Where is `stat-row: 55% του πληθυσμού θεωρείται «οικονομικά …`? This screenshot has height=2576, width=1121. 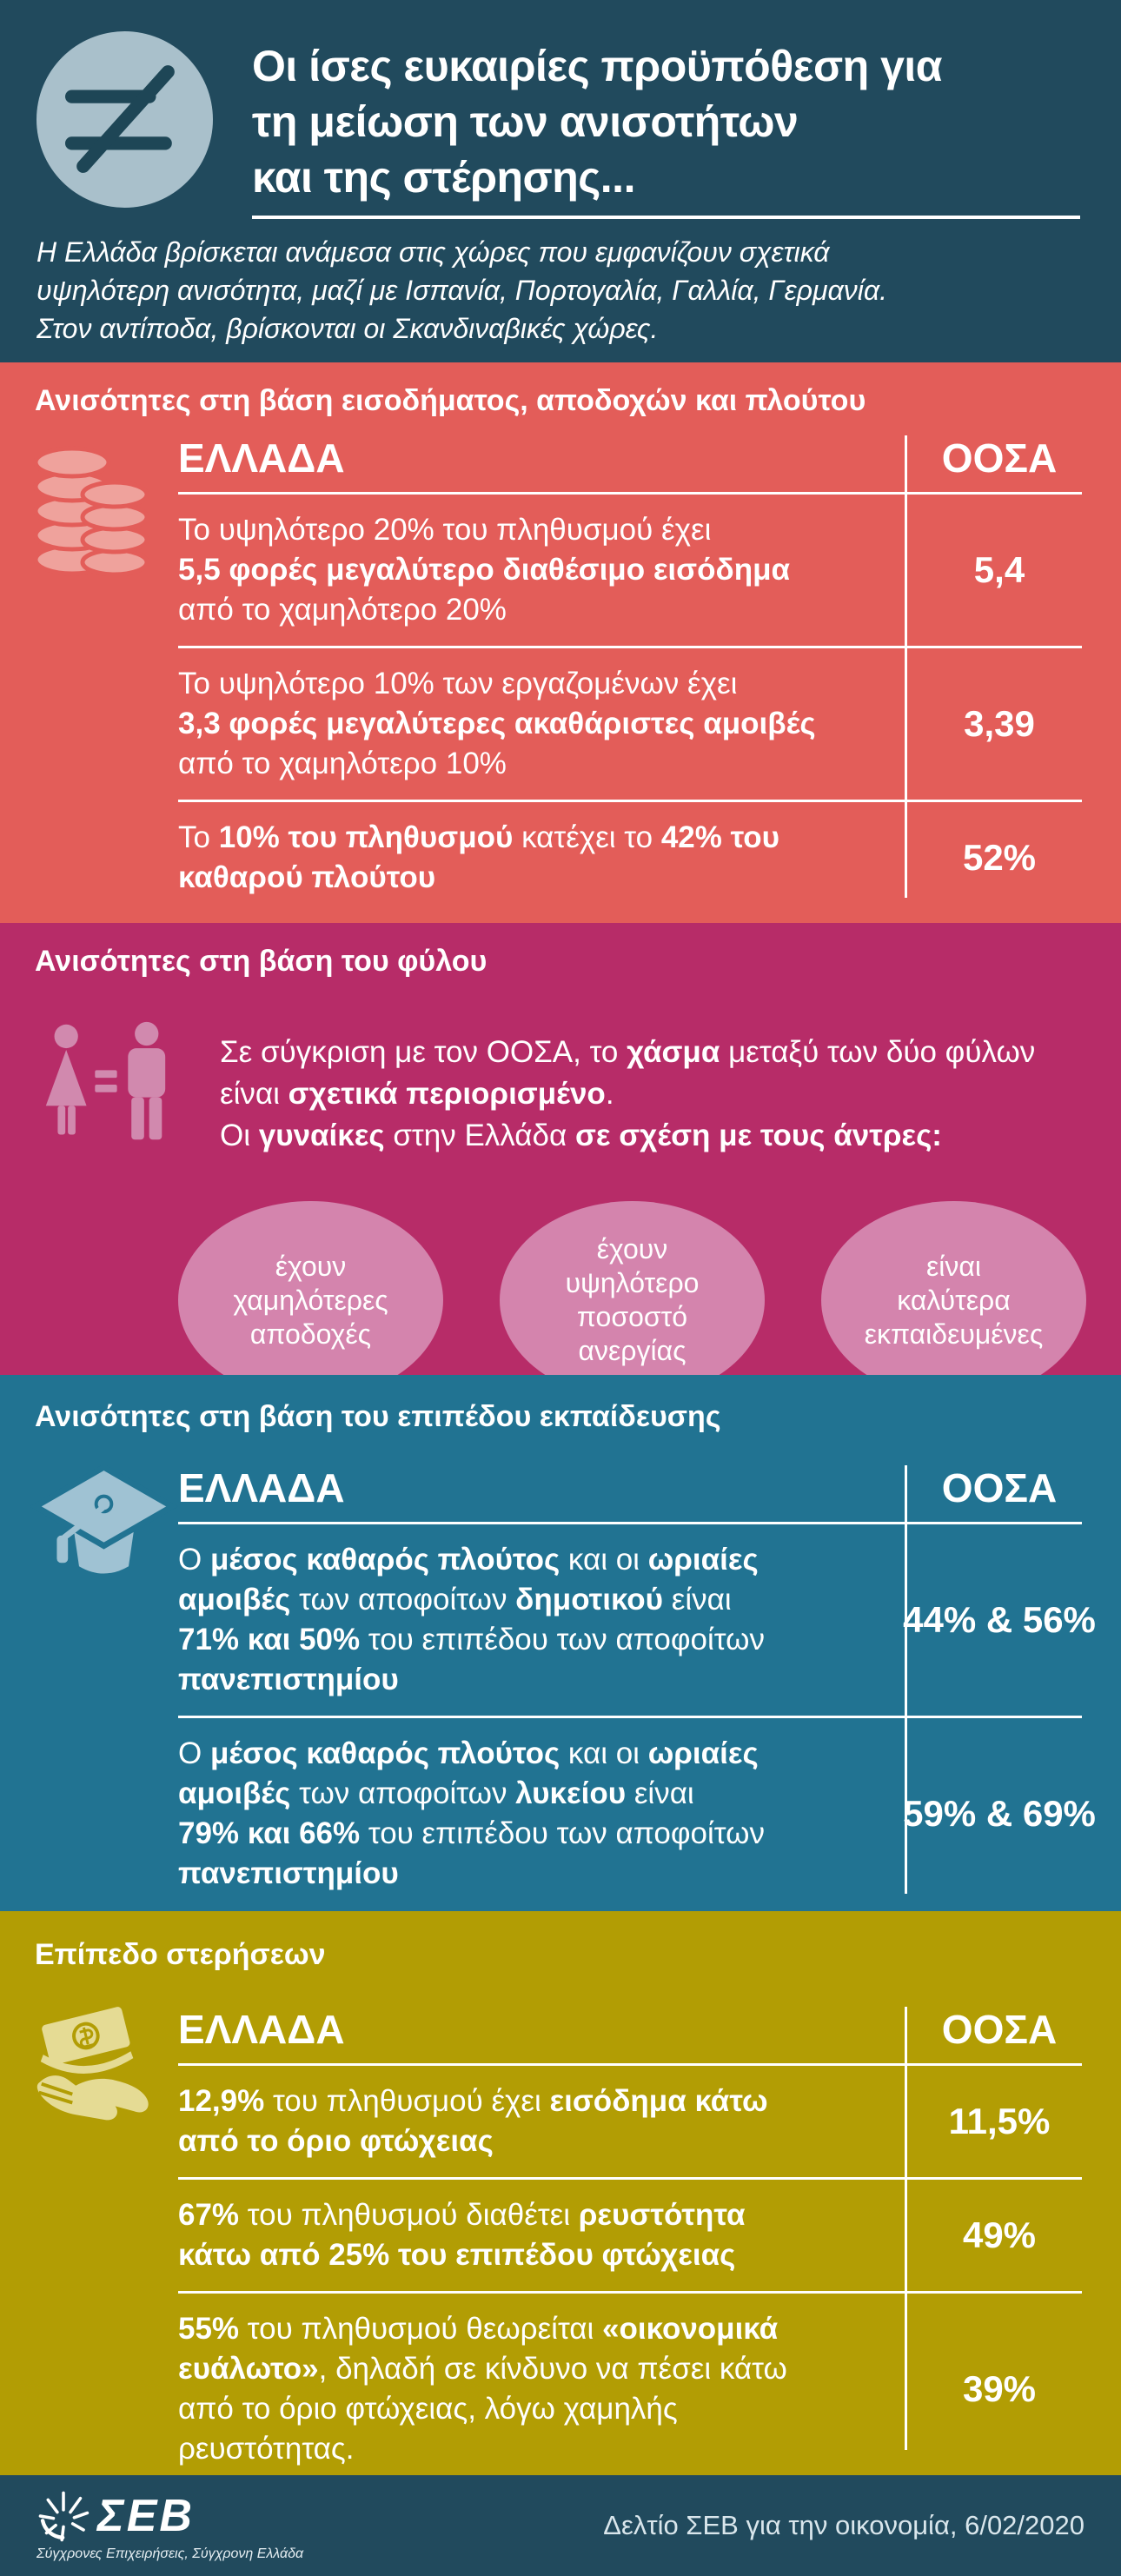 stat-row: 55% του πληθυσμού θεωρείται «οικονομικά … is located at coordinates (630, 2384).